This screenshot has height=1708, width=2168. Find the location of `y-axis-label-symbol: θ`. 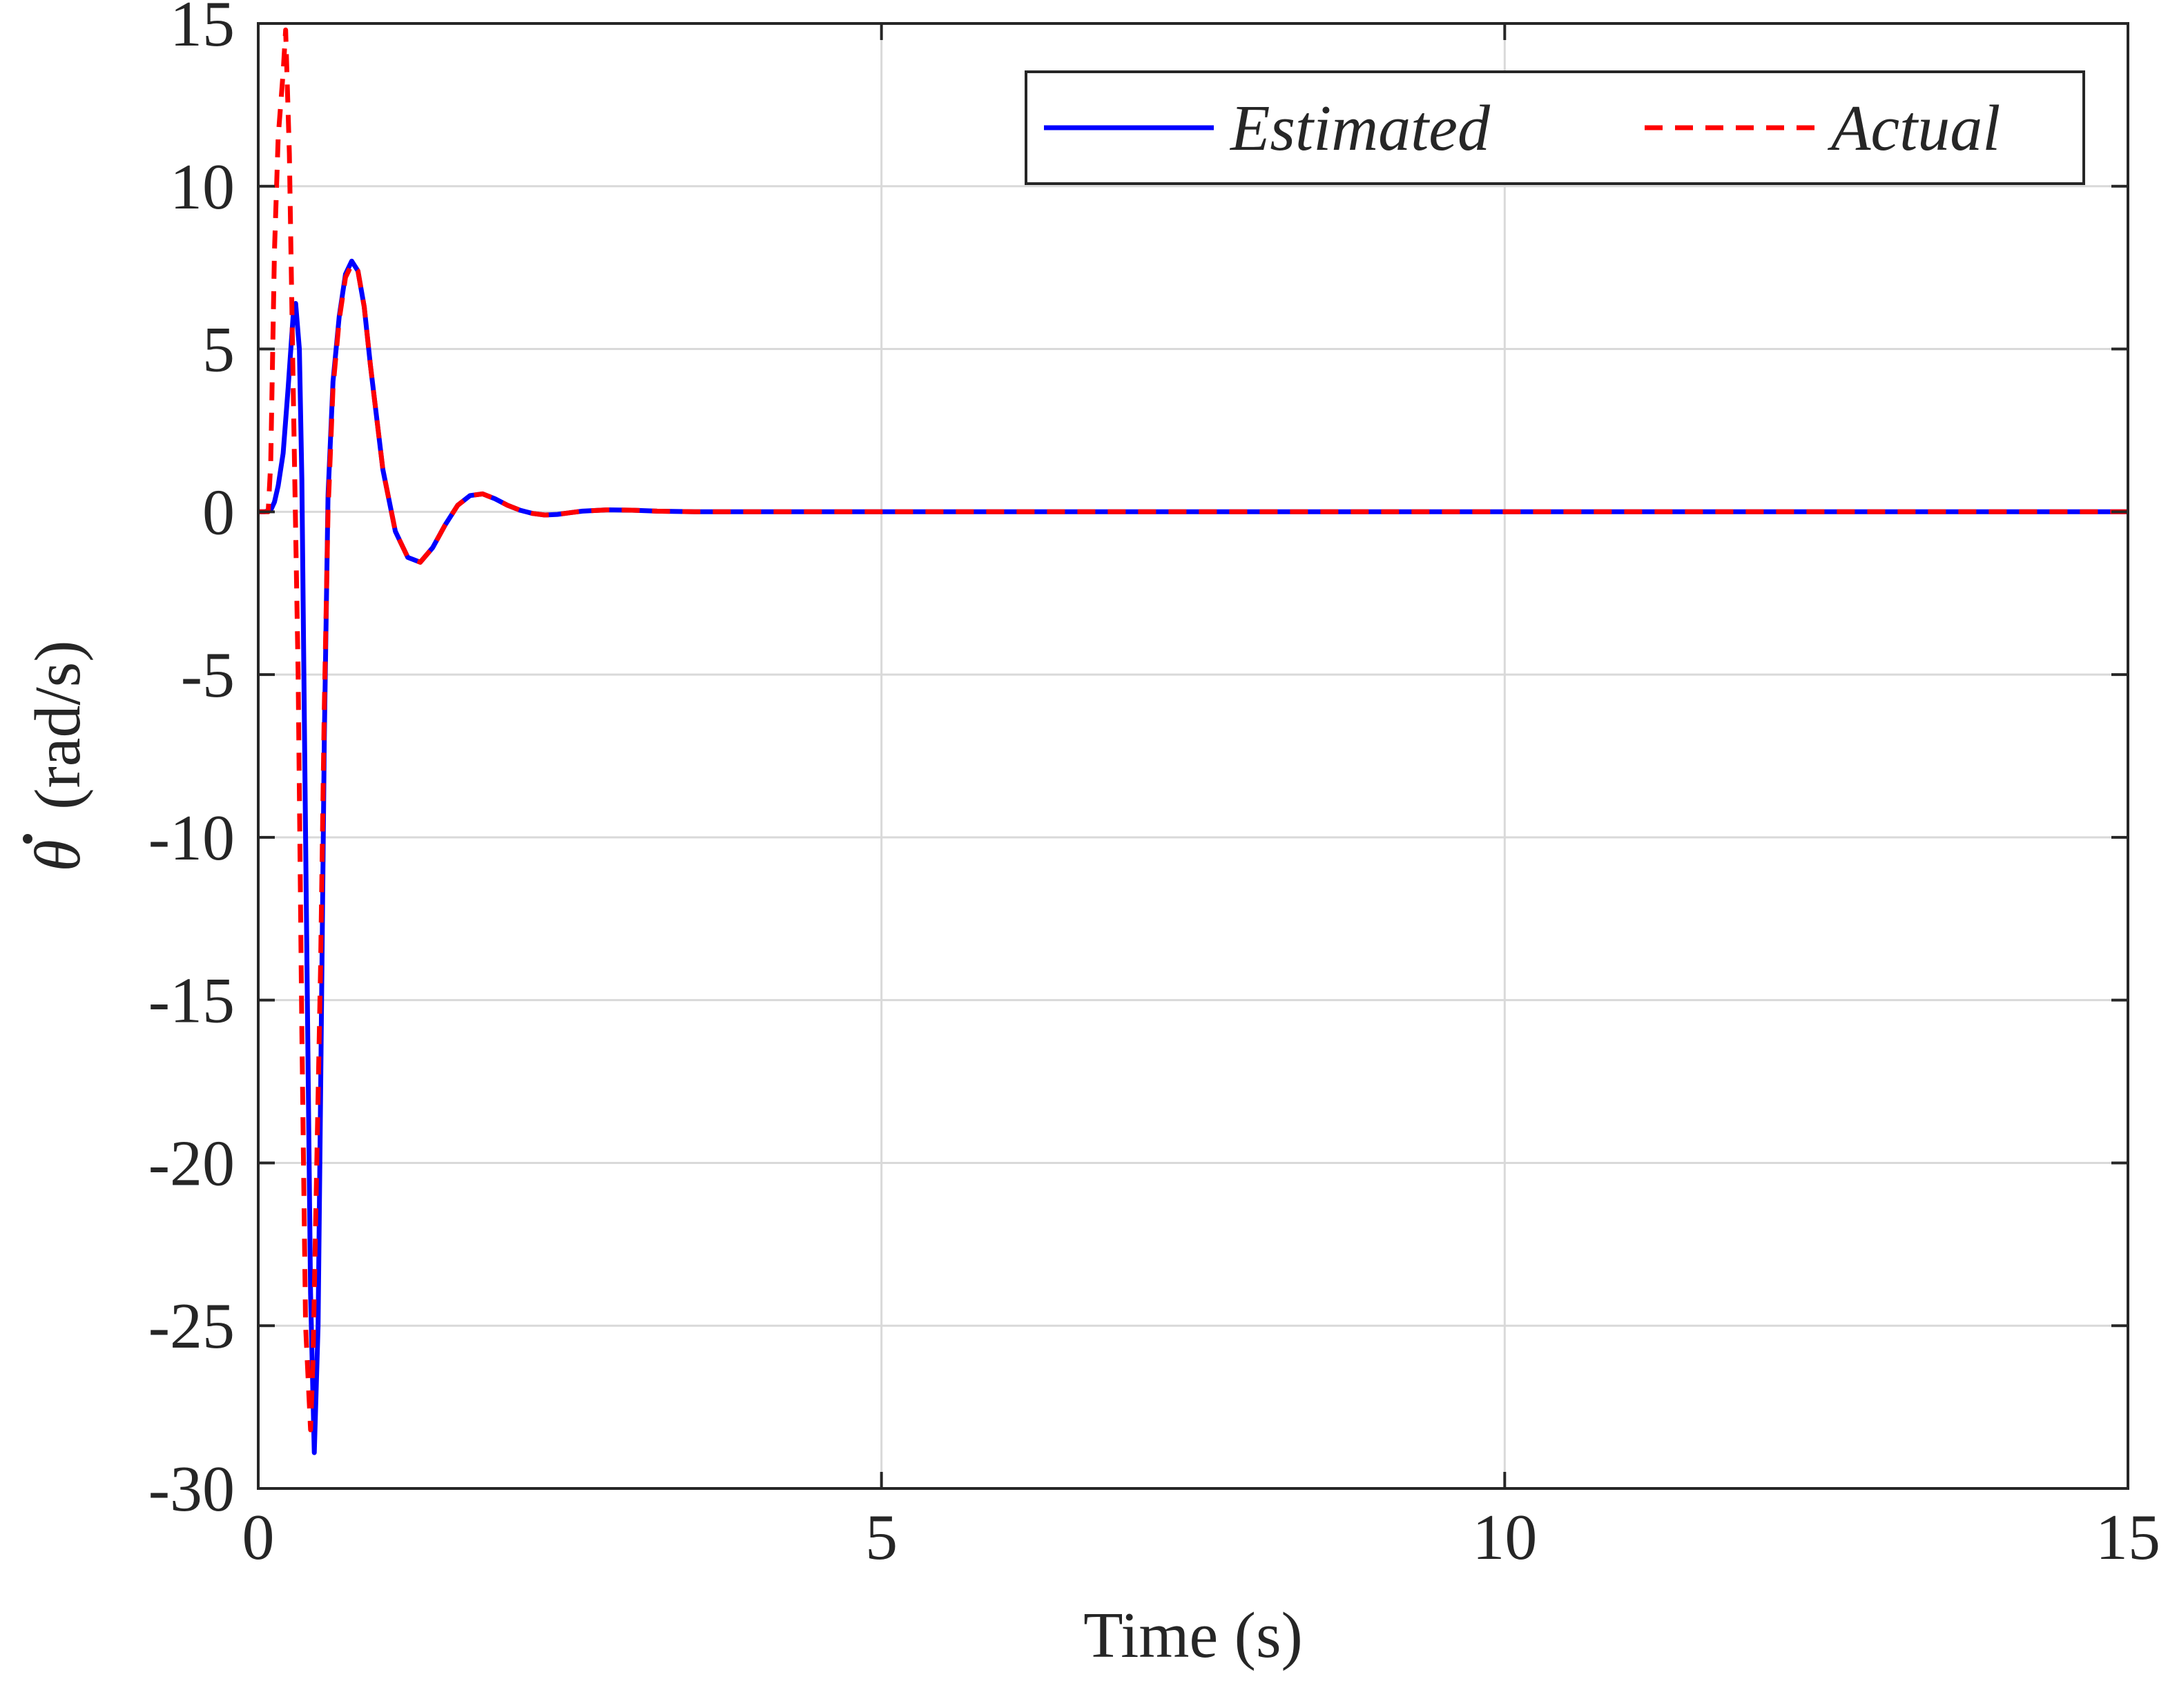

y-axis-label-symbol: θ is located at coordinates (58, 855).